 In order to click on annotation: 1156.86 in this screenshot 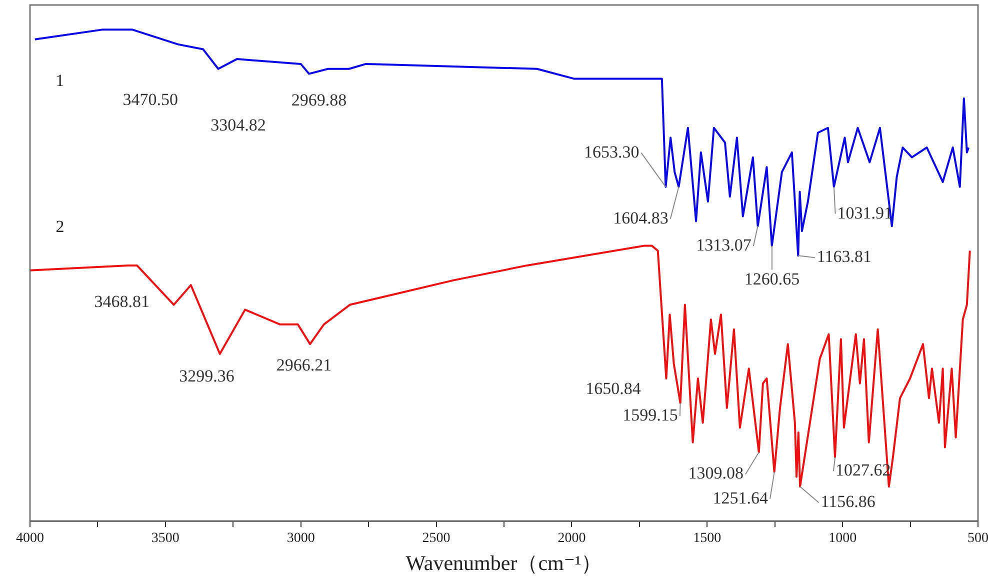, I will do `click(848, 502)`.